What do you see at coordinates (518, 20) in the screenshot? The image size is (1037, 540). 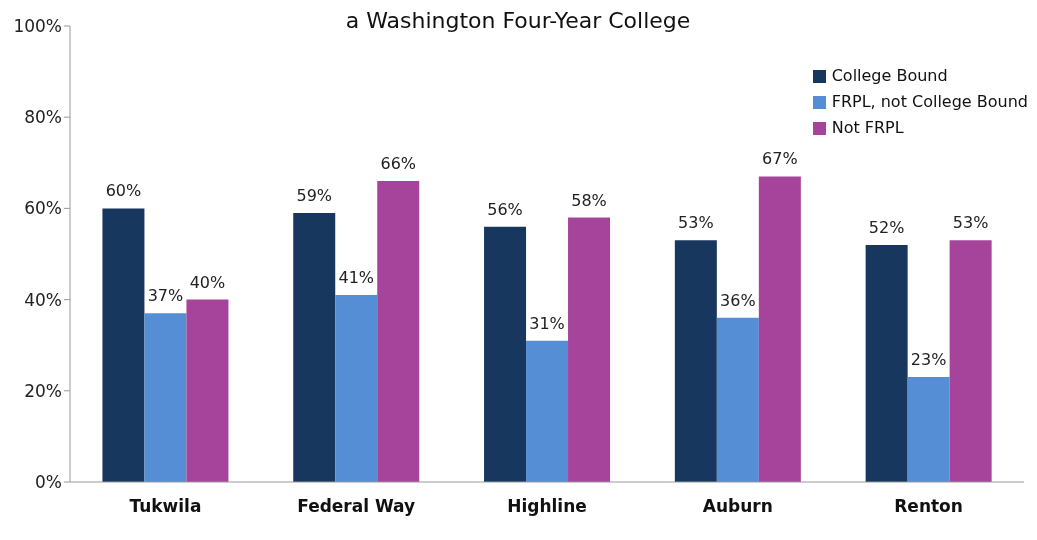 I see `chart-title: a Washington Four-Year College` at bounding box center [518, 20].